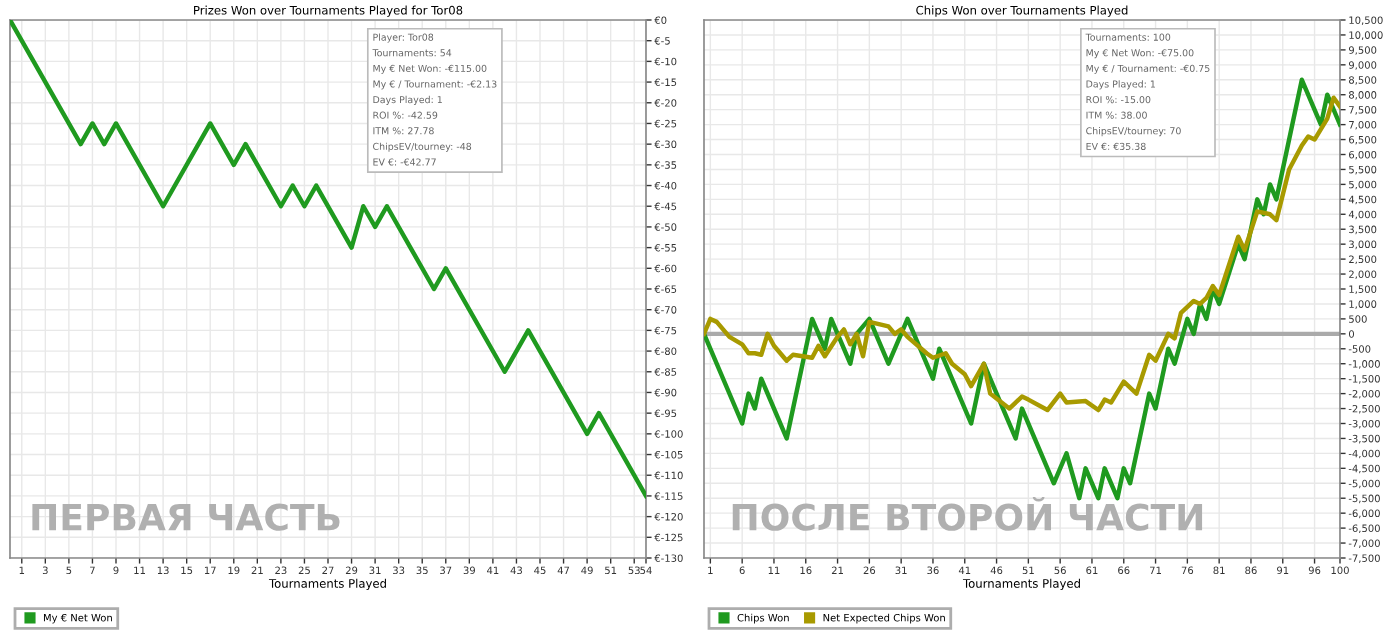 This screenshot has width=1400, height=642. Describe the element at coordinates (967, 513) in the screenshot. I see `annotation: ПОСЛЕ ВТОРОЙ ЧАСТИ` at that location.